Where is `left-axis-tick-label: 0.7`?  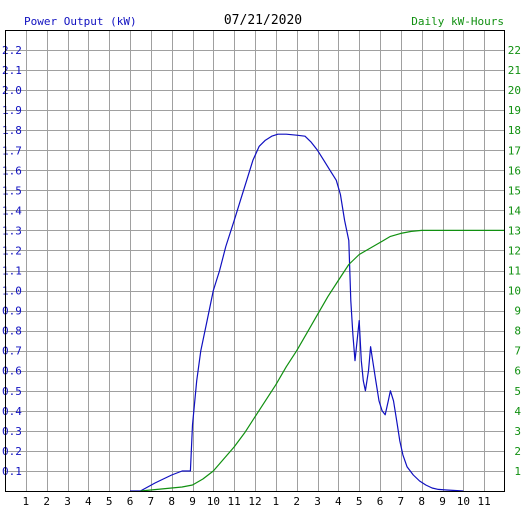 left-axis-tick-label: 0.7 is located at coordinates (12, 351).